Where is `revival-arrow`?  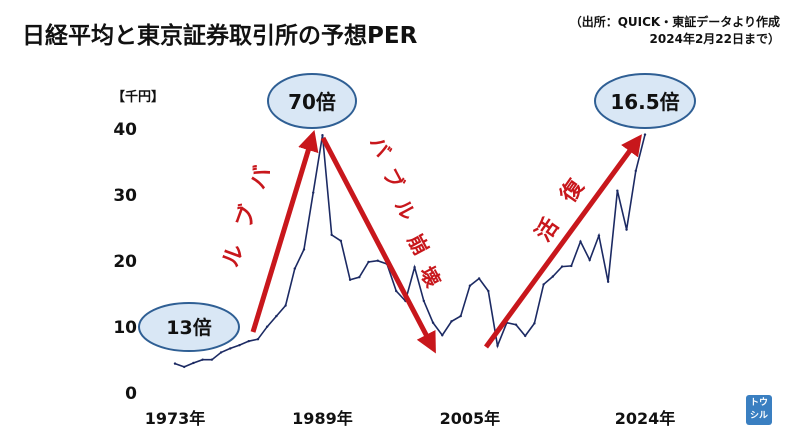 revival-arrow is located at coordinates (562, 241).